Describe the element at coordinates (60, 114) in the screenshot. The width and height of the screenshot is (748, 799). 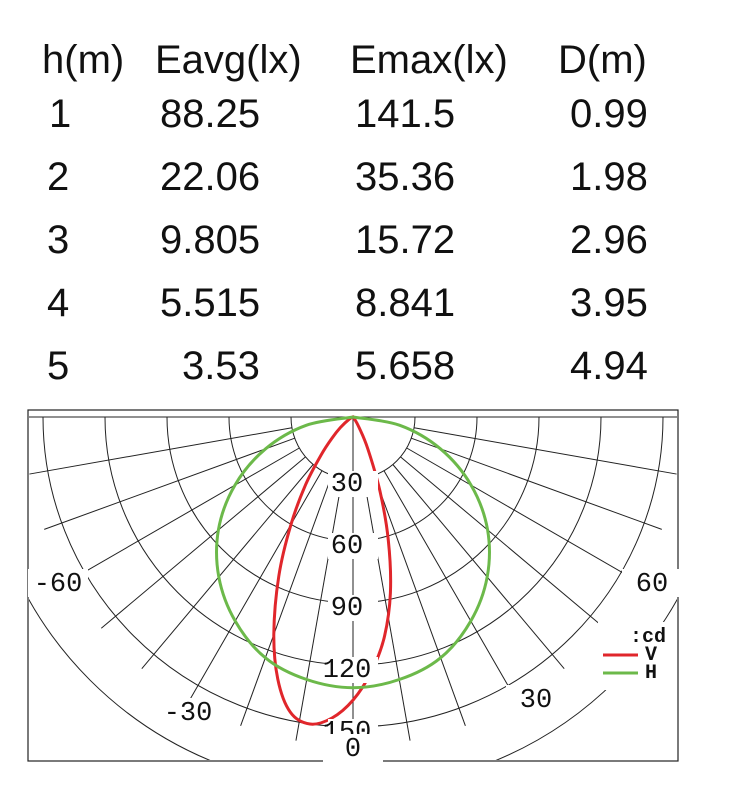
I see `cell-h-1: 1` at that location.